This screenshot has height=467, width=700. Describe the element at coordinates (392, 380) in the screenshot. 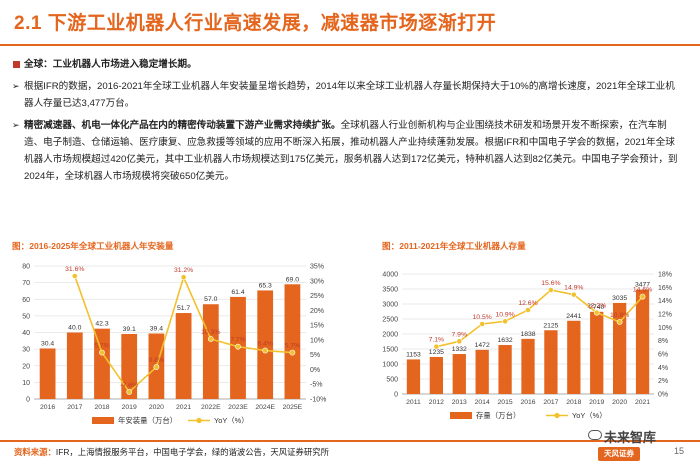

I see `y-left-tick: 500` at that location.